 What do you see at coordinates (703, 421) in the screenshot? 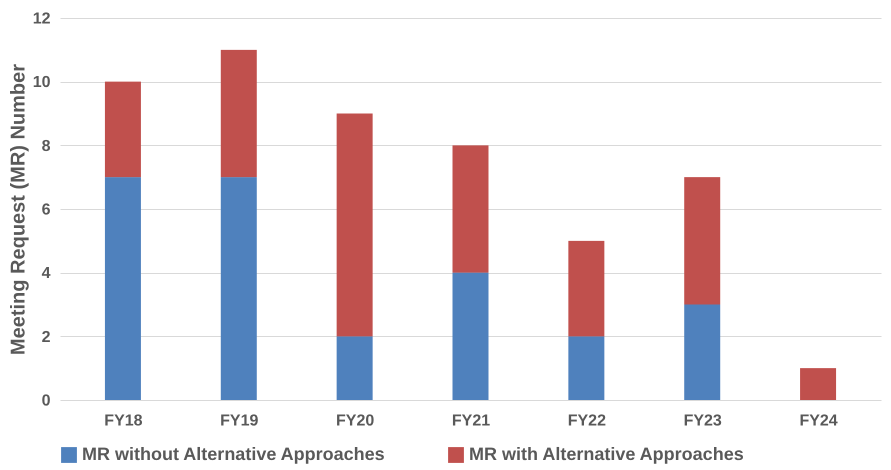
I see `x-tick-label: FY23` at bounding box center [703, 421].